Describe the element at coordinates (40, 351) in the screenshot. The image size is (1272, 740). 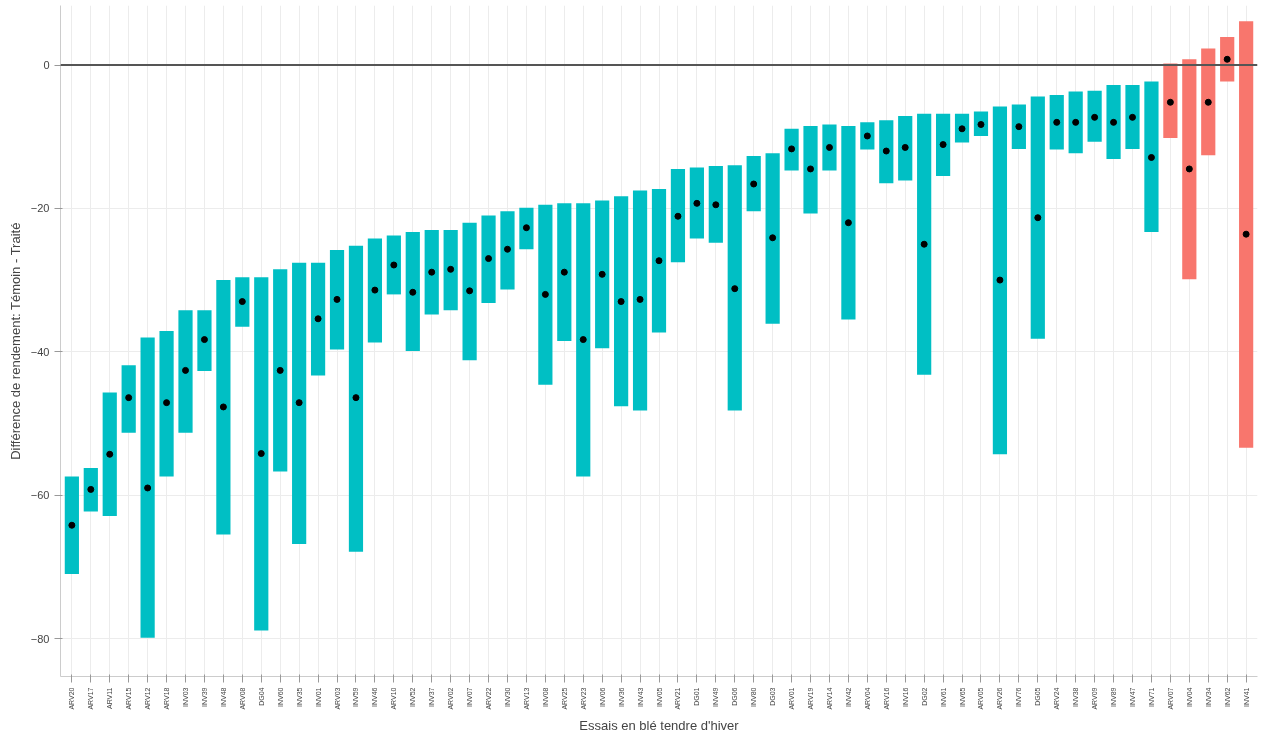
I see `y-tick-label: −40` at that location.